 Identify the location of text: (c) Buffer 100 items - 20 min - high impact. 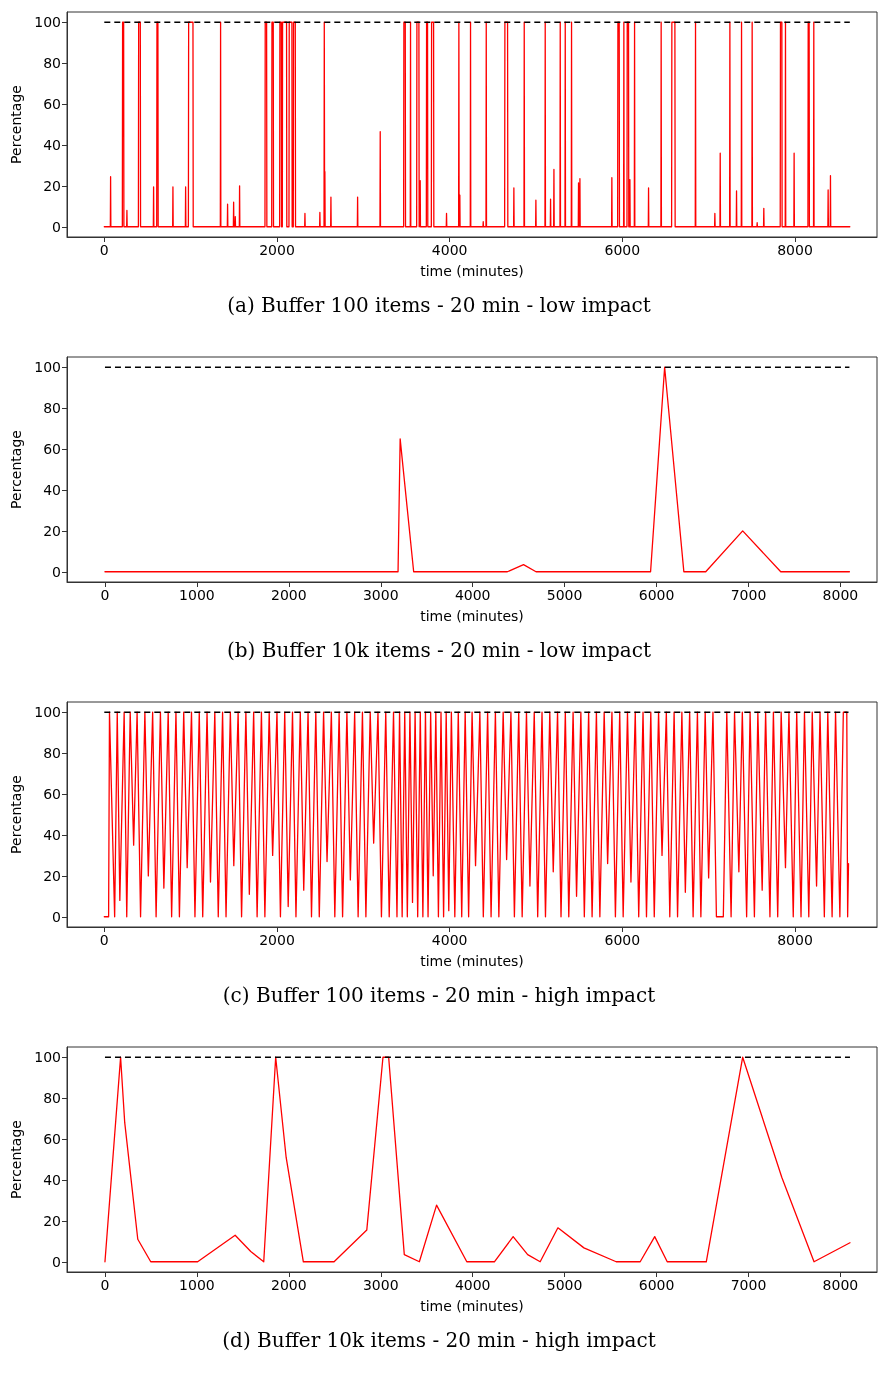
(439, 995).